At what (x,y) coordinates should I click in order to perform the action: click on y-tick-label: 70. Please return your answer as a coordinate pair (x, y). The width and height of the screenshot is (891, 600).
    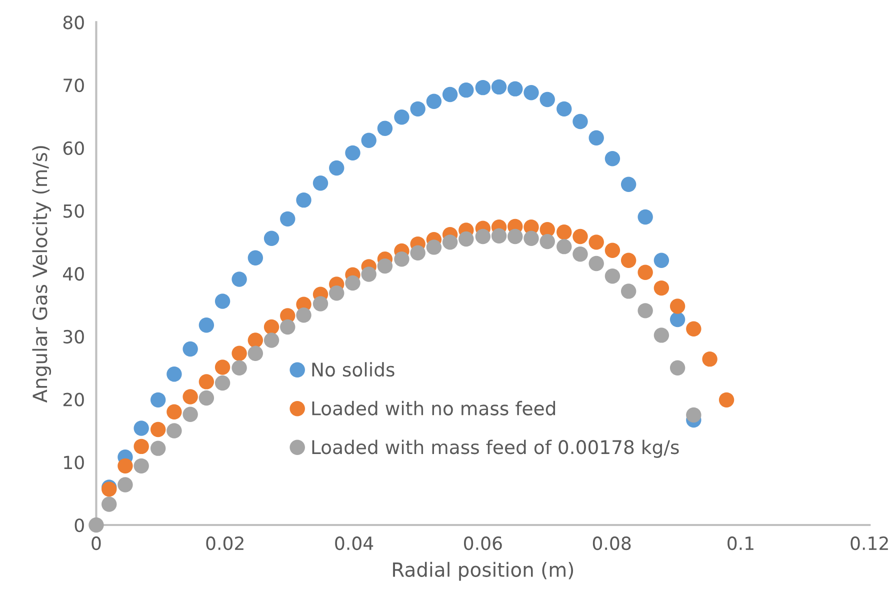
    Looking at the image, I should click on (74, 85).